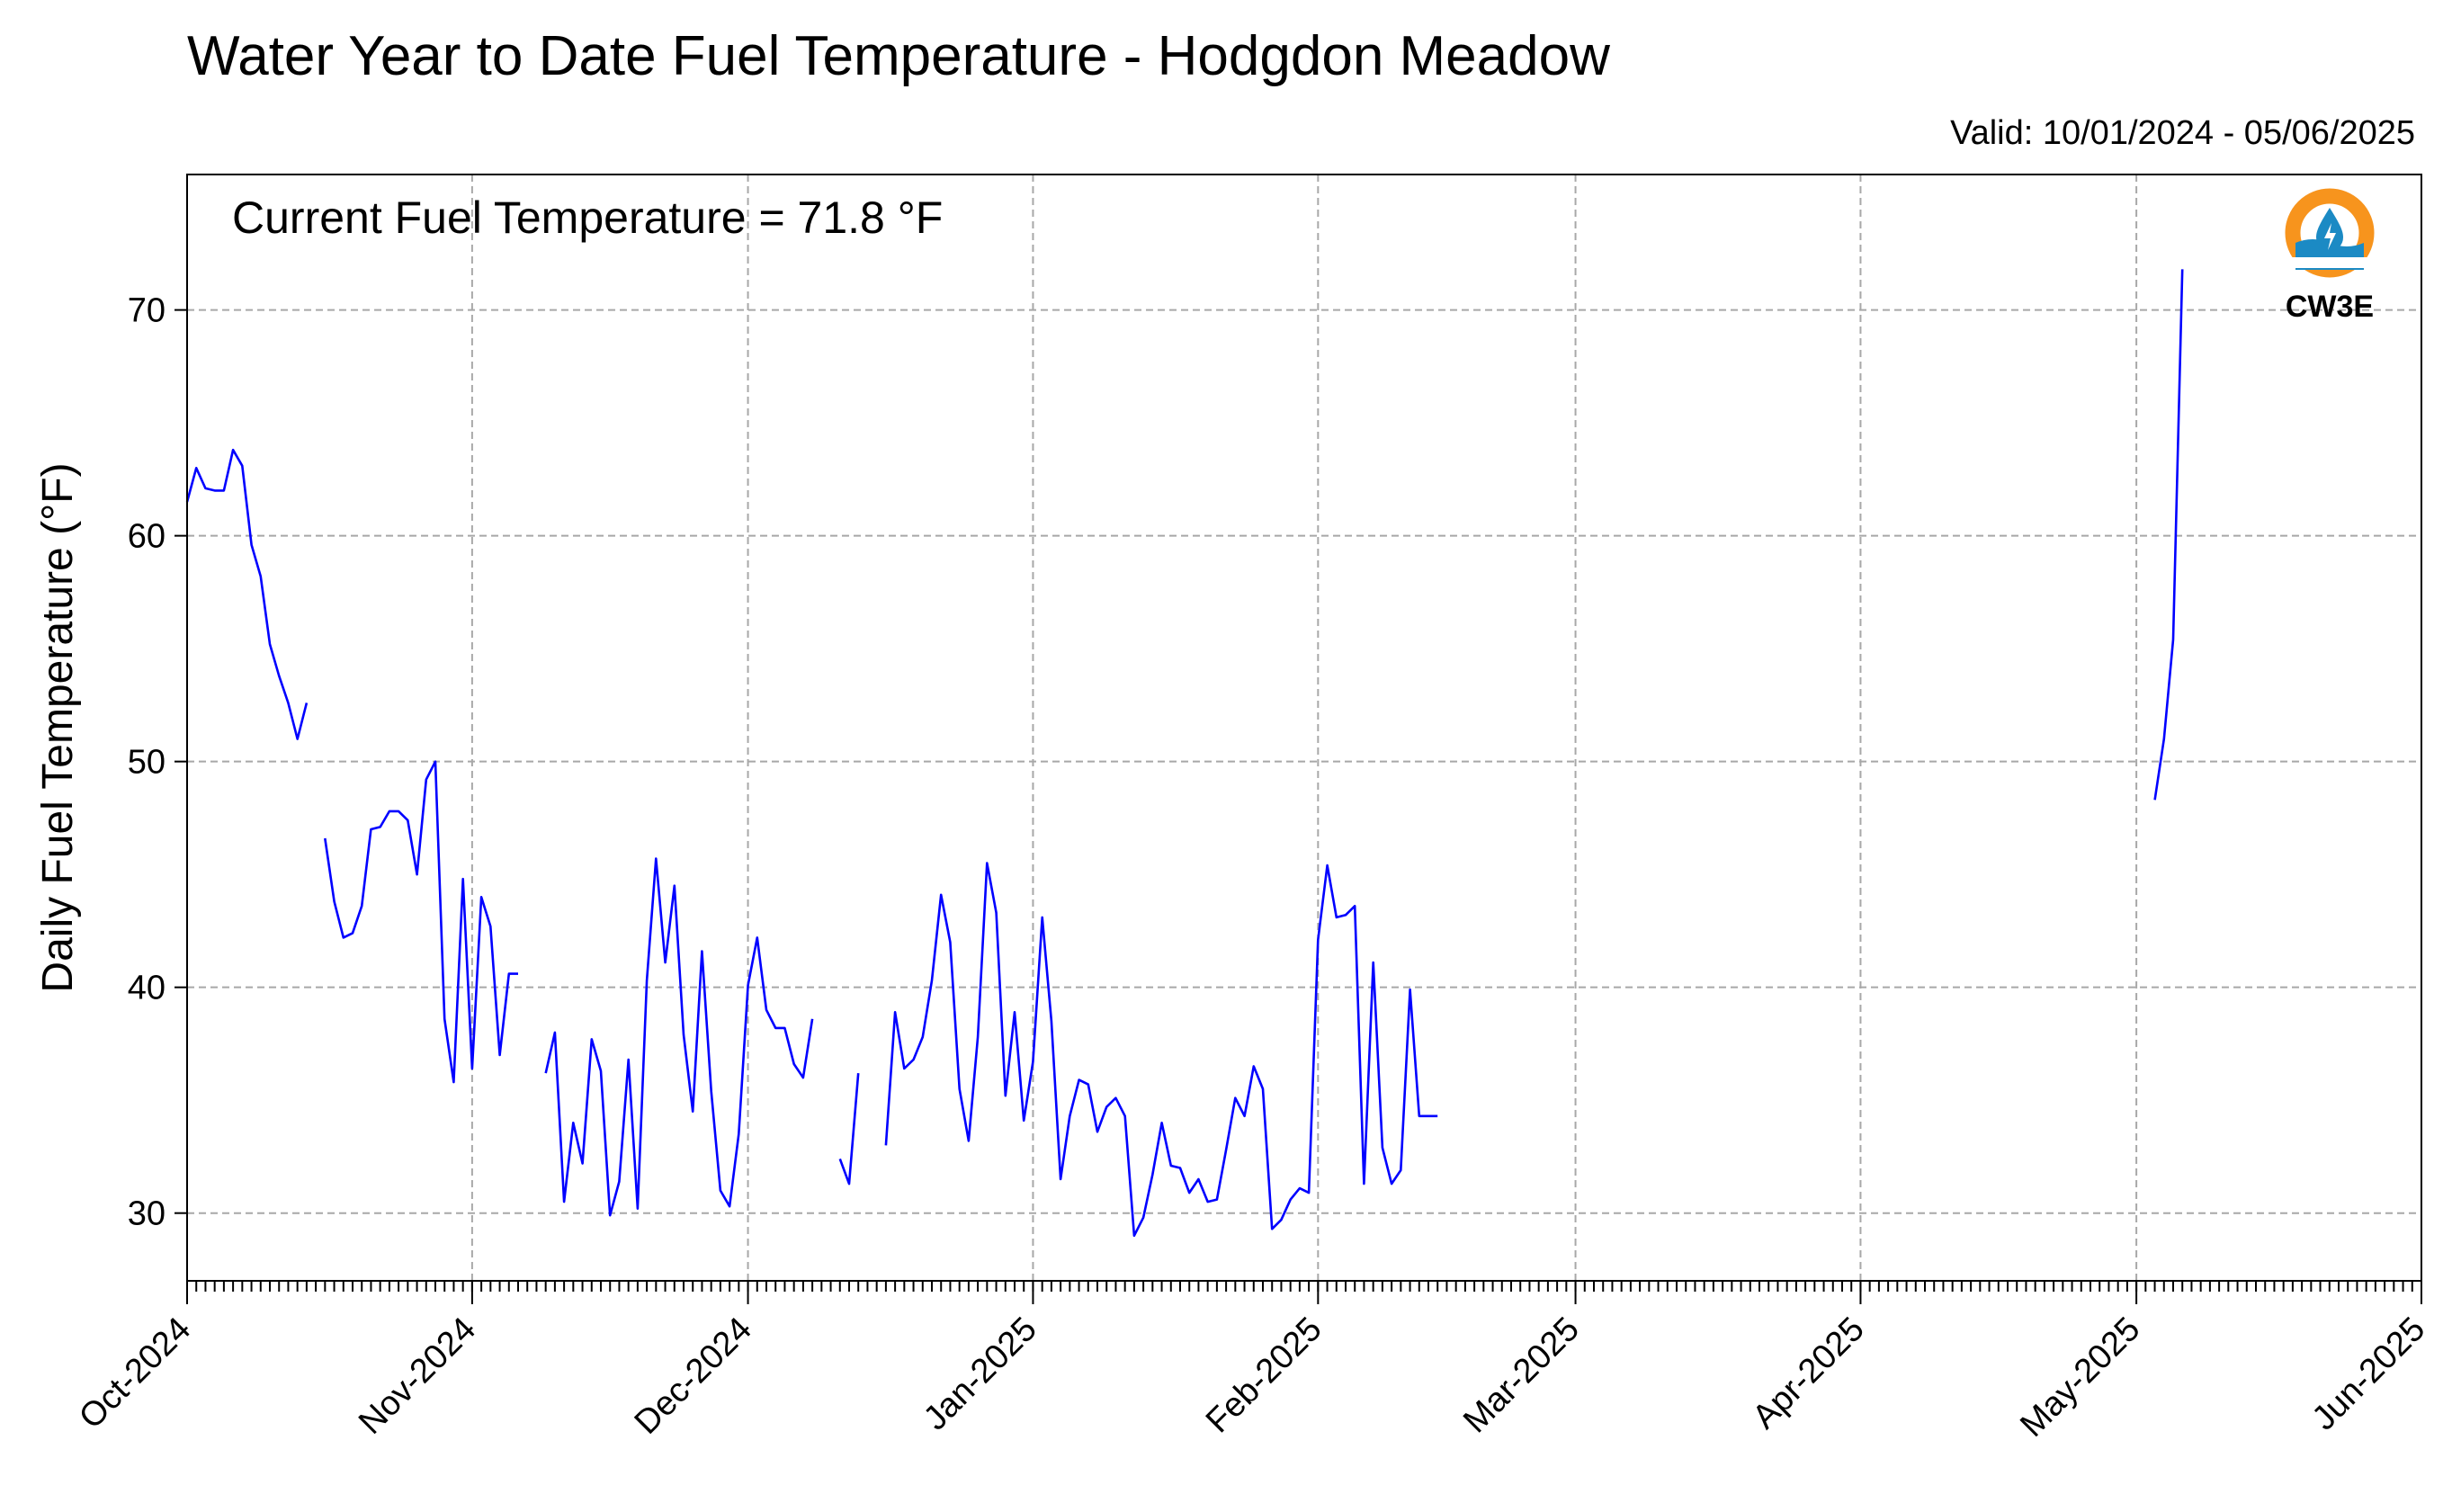 The height and width of the screenshot is (1512, 2452). I want to click on logo-text: CW3E, so click(2330, 307).